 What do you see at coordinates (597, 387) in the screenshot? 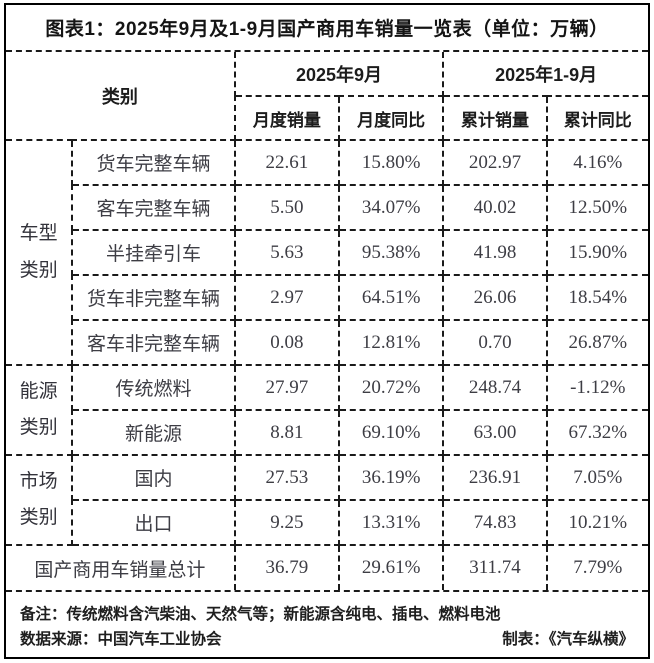
I see `cell-cumulative-yoy: -1.12%` at bounding box center [597, 387].